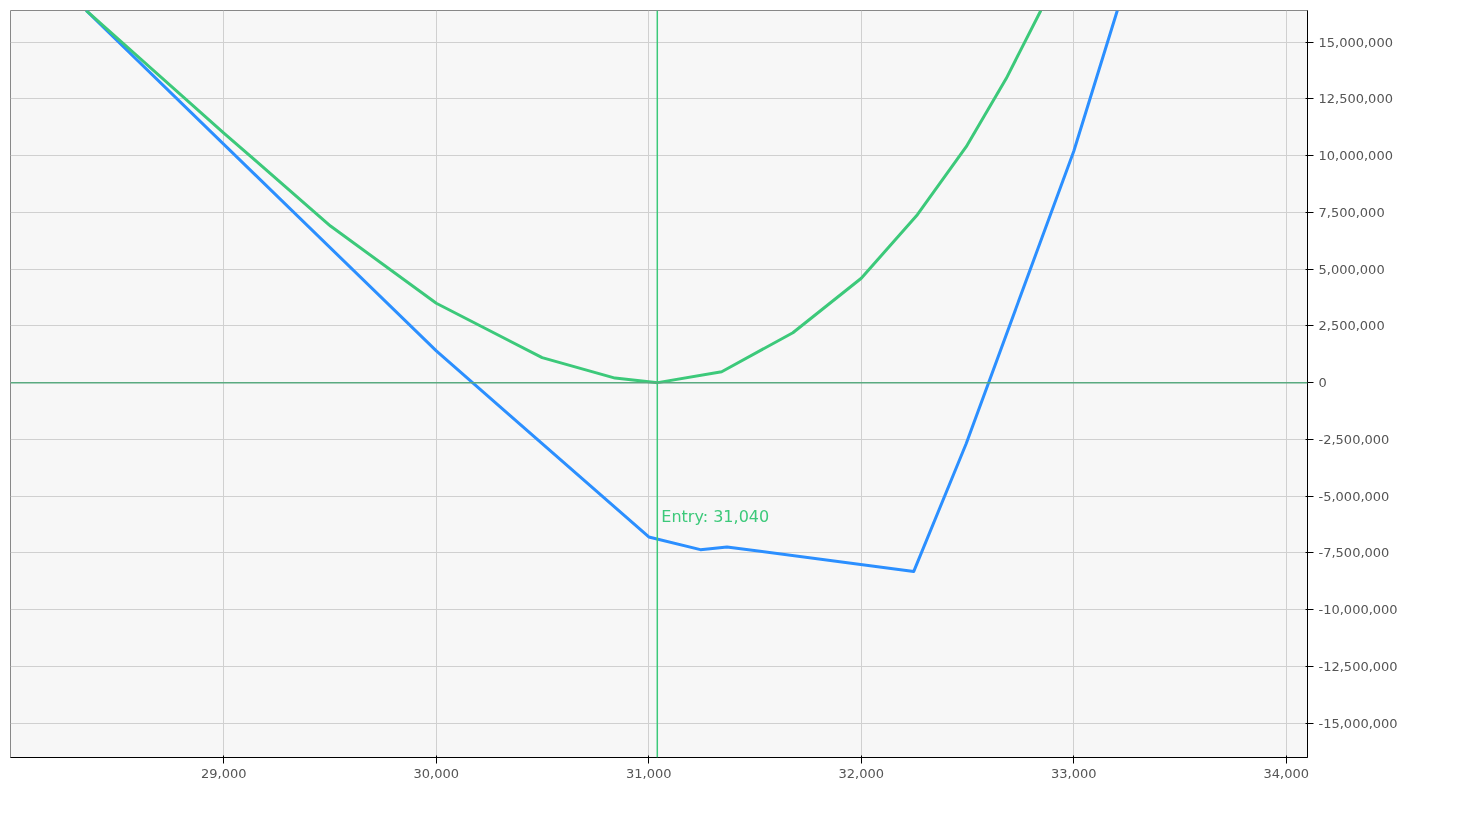 This screenshot has width=1459, height=823. I want to click on y-tick-label: -15,000,000, so click(1358, 723).